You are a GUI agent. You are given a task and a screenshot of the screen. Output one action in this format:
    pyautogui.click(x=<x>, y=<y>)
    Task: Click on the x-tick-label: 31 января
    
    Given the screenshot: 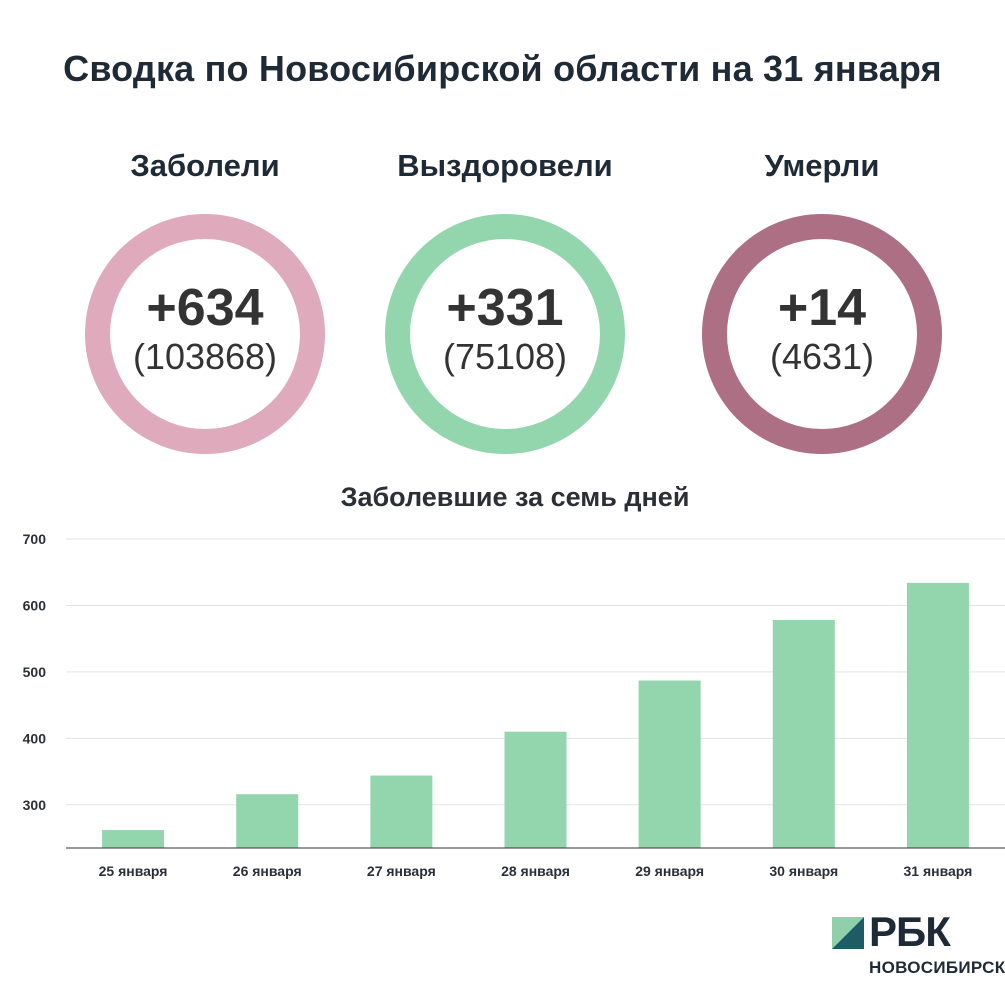 What is the action you would take?
    pyautogui.click(x=938, y=871)
    